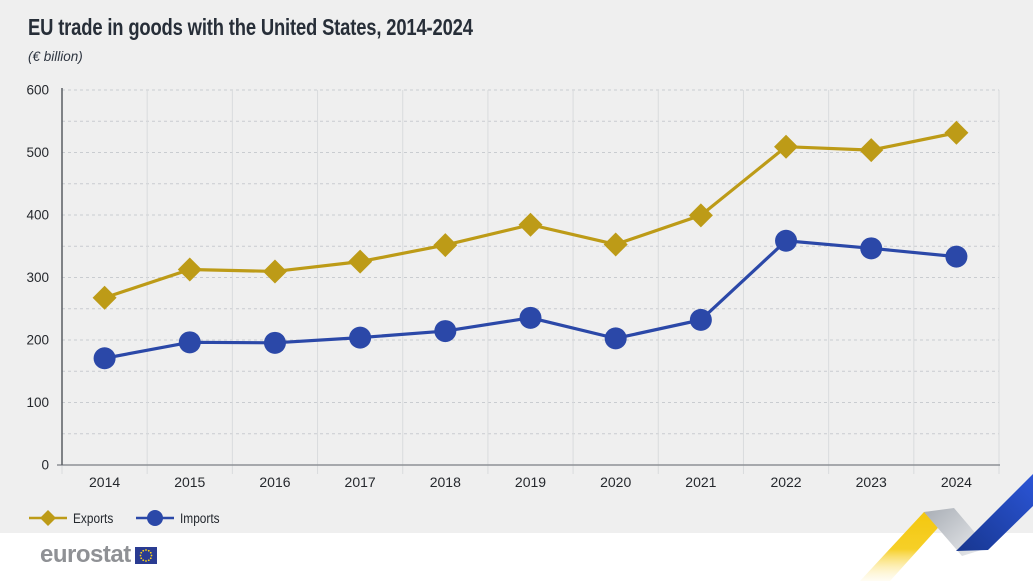  I want to click on x-axis-label: 2015, so click(189, 482).